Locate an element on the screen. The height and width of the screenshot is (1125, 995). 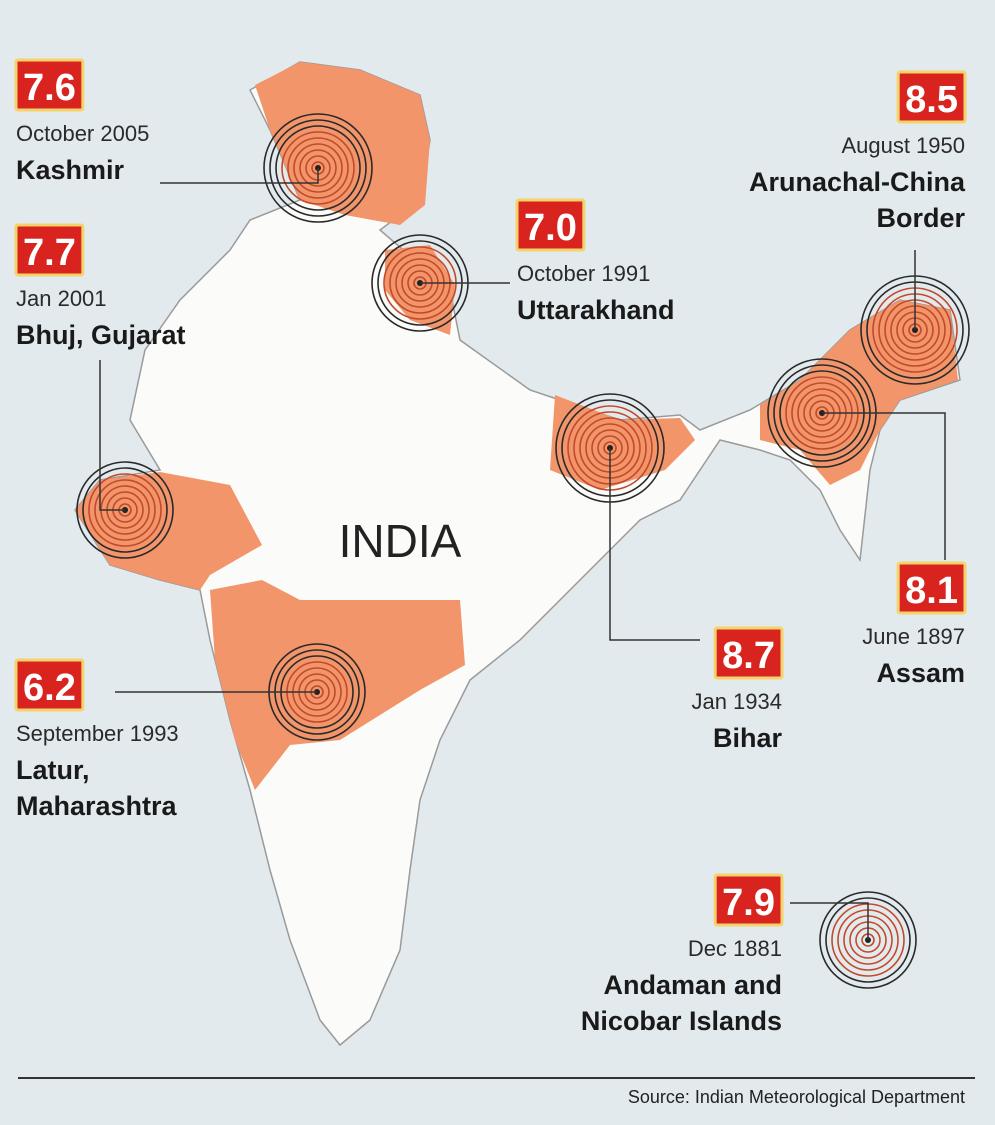
quake-place: Maharashtra is located at coordinates (97, 806).